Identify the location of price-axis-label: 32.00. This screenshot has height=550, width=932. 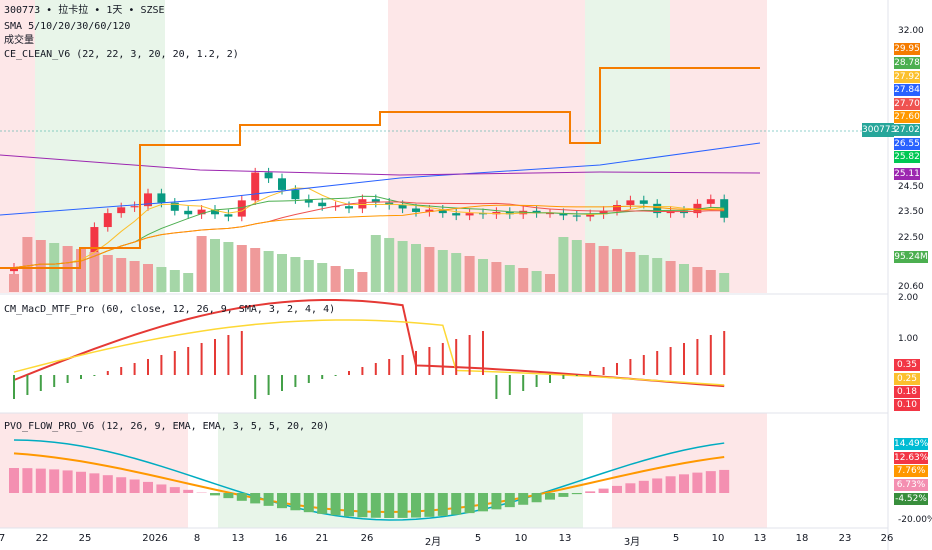
(911, 31).